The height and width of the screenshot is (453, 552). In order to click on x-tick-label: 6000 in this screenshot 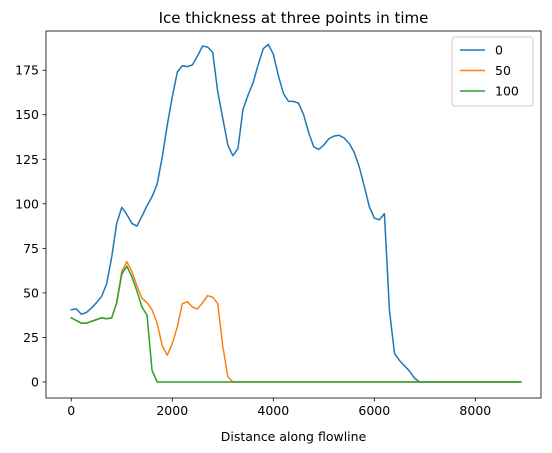, I will do `click(374, 410)`.